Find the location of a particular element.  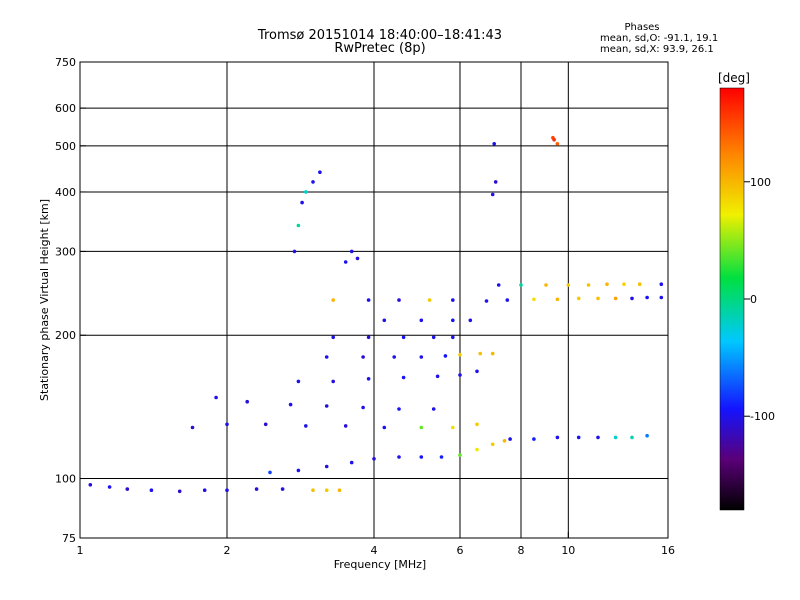

y-tick-label: 200 is located at coordinates (65, 335).